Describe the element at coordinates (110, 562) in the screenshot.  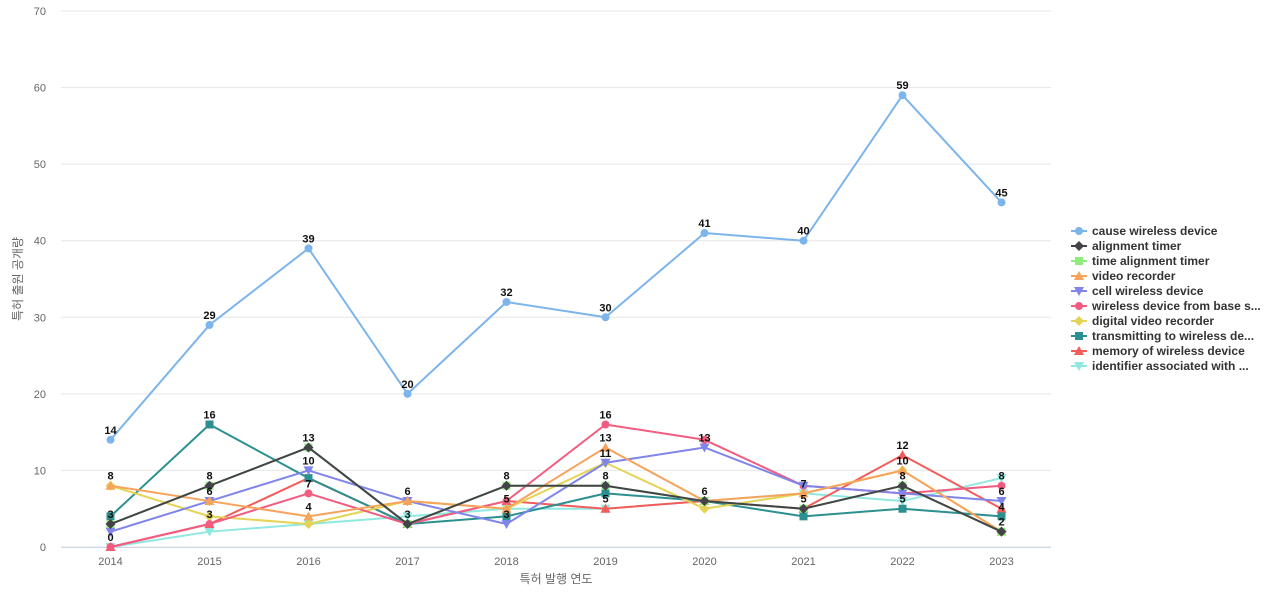
I see `x-tick-label: 2014` at that location.